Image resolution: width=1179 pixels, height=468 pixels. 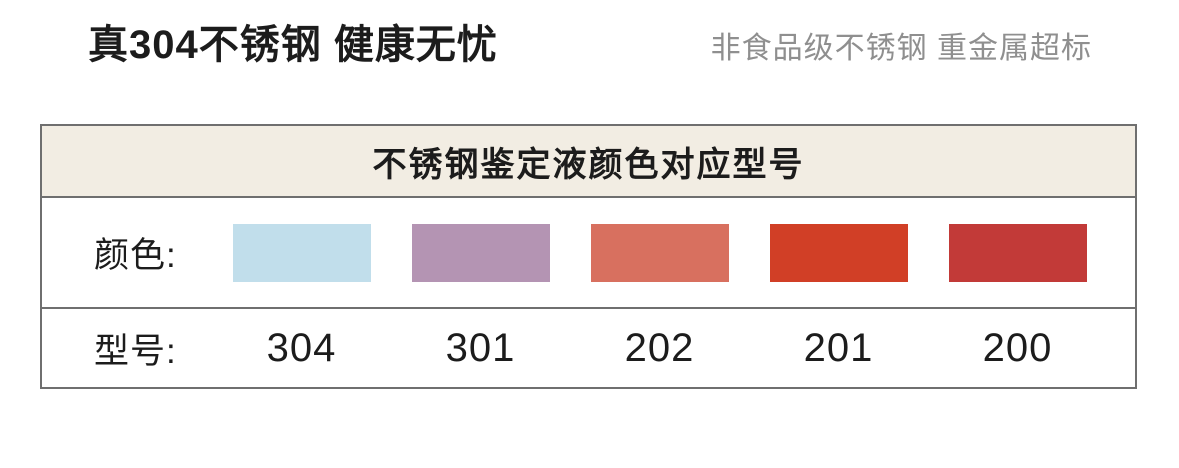 What do you see at coordinates (589, 35) in the screenshot?
I see `page-header: 真304不锈钢 健康无忧 非食品级不锈钢 重金属超标` at bounding box center [589, 35].